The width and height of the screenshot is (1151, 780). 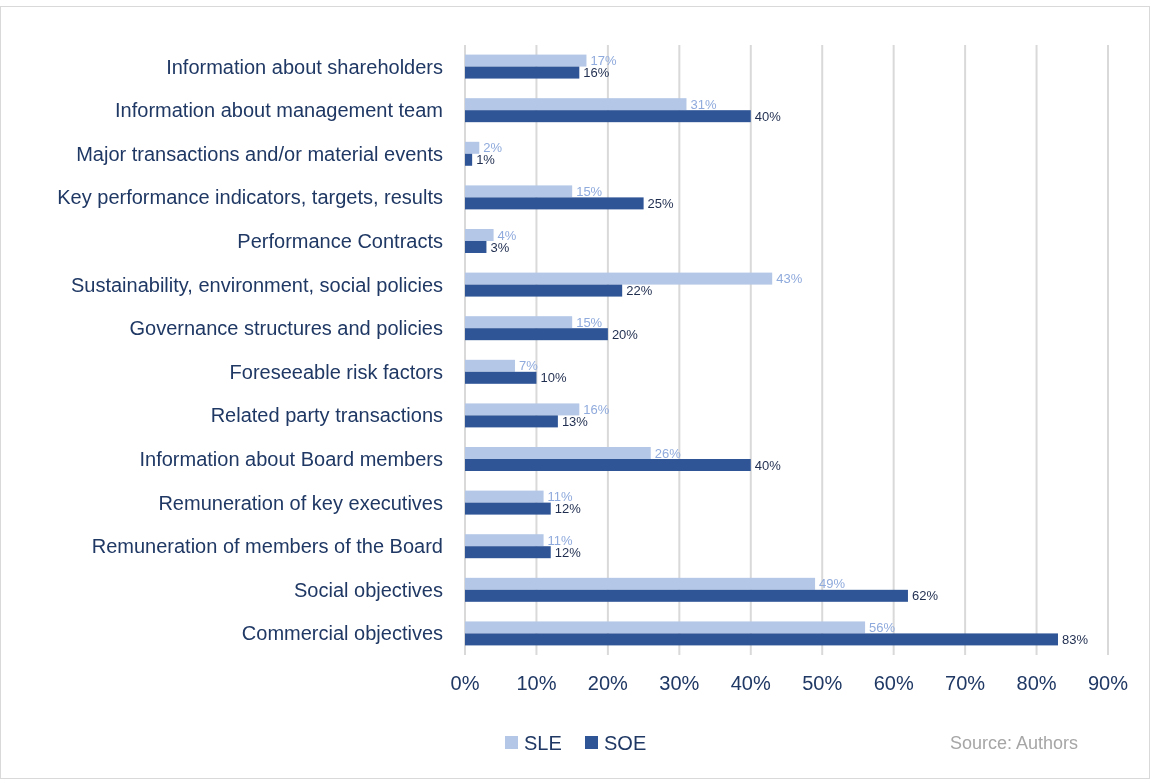 I want to click on legend-label: SOE, so click(x=625, y=743).